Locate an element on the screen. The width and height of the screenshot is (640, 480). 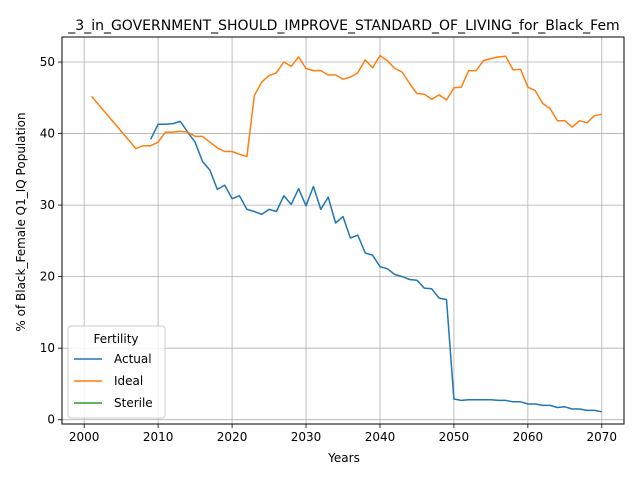
y-tick-label: 30 is located at coordinates (47, 205).